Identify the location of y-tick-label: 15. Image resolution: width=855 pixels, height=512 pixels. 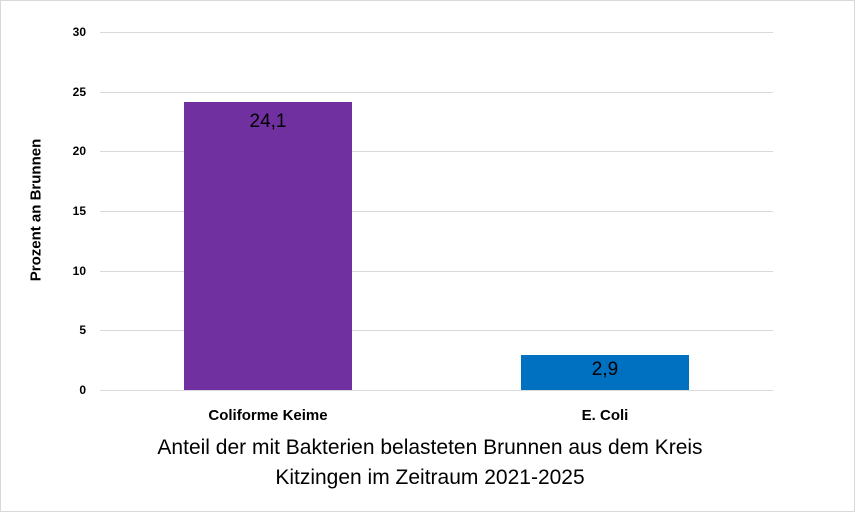
(79, 211).